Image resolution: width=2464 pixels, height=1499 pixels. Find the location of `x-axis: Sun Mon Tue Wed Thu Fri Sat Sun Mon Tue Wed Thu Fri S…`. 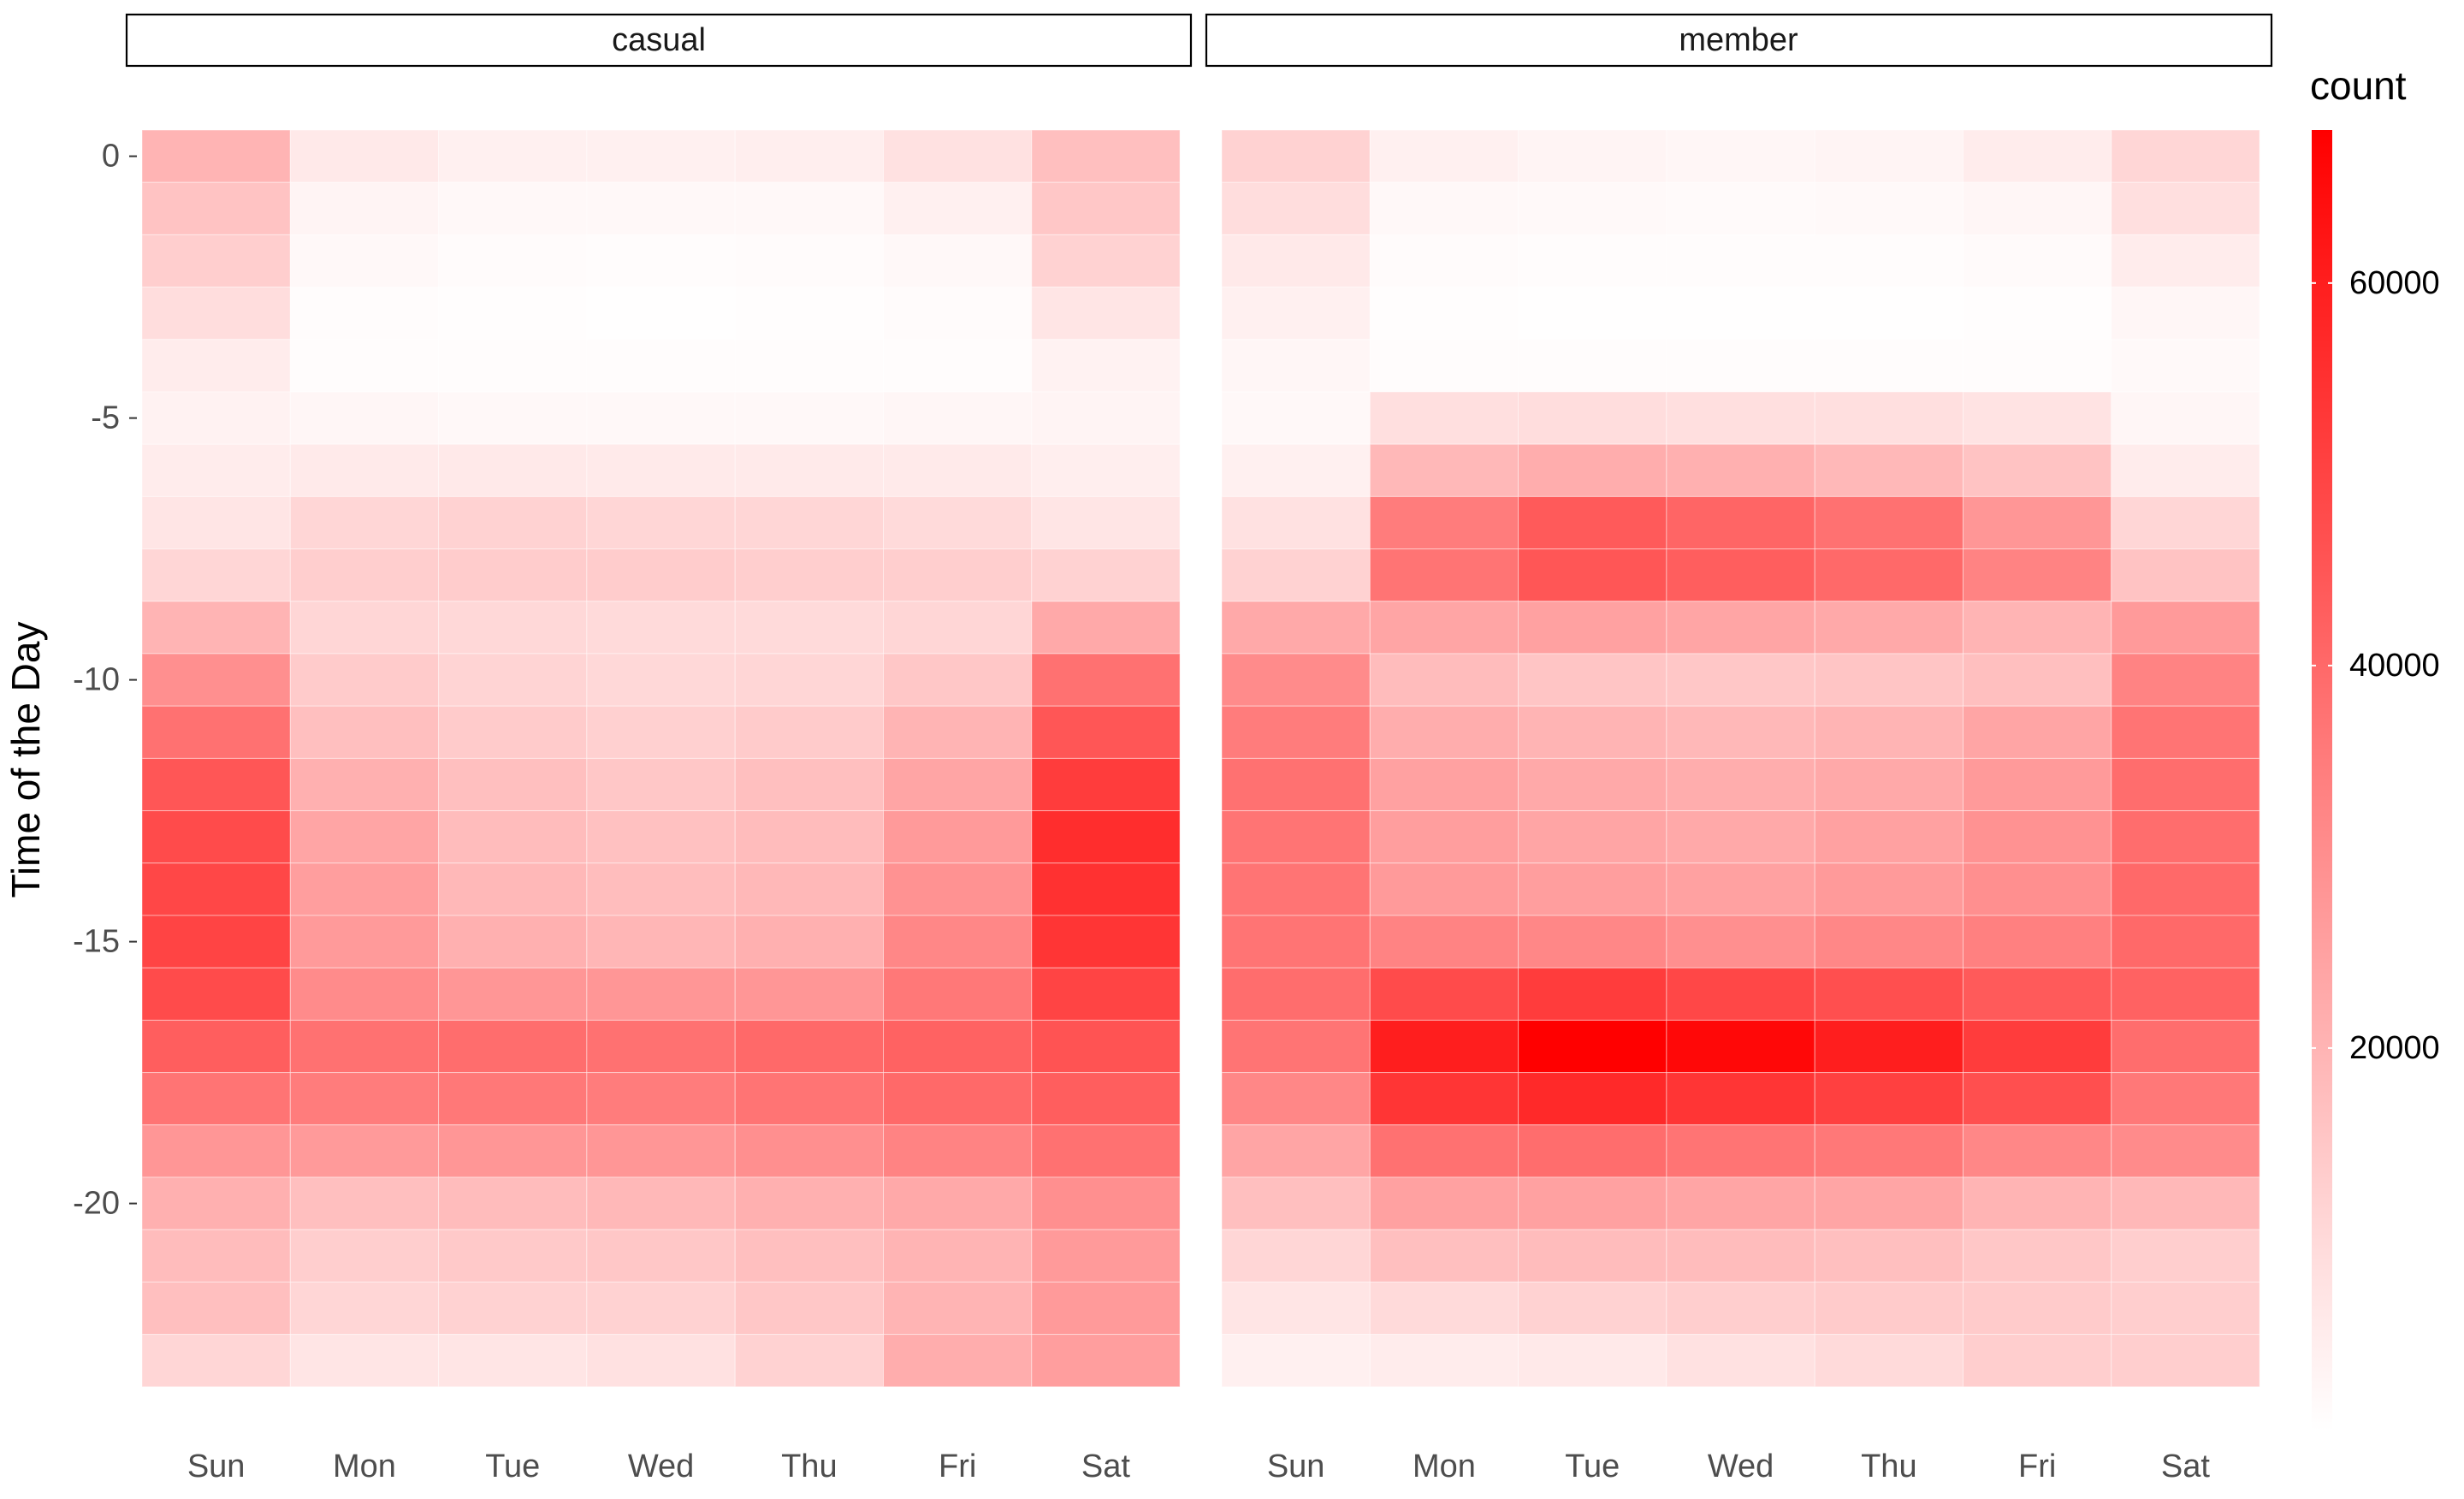

x-axis: Sun Mon Tue Wed Thu Fri Sat Sun Mon Tue Wed Thu Fri S… is located at coordinates (1199, 1466).